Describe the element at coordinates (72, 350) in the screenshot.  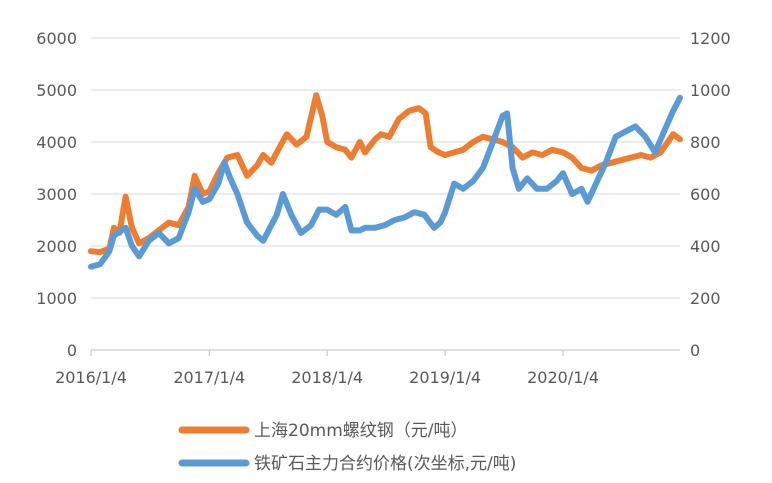
I see `left-tick-label: 0` at that location.